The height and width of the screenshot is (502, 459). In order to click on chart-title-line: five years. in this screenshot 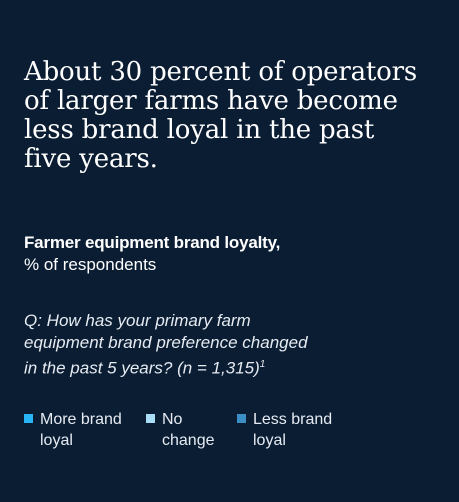, I will do `click(91, 159)`.